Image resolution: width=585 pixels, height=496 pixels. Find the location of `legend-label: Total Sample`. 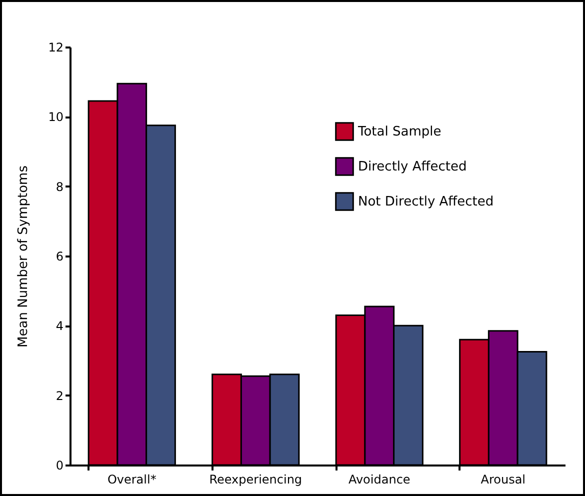

legend-label: Total Sample is located at coordinates (399, 132).